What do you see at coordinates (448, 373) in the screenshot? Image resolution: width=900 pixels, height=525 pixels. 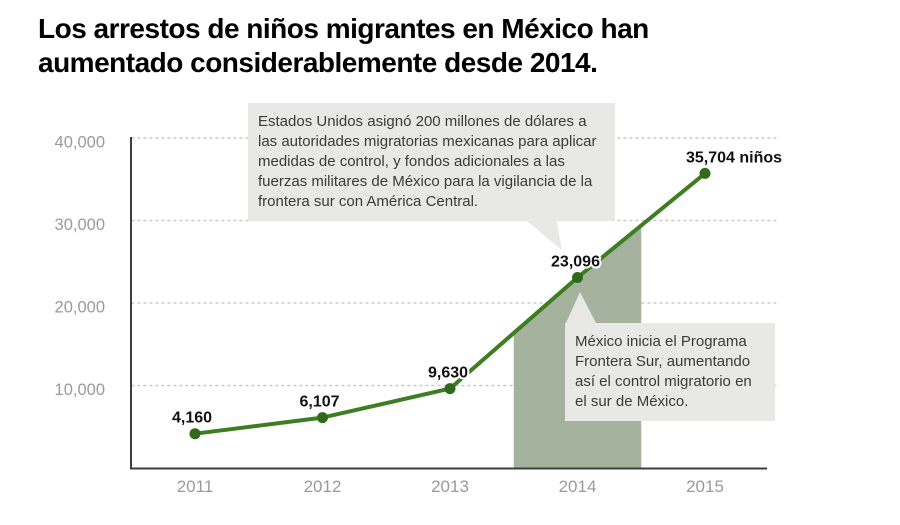 I see `data-point-label: 9,630` at bounding box center [448, 373].